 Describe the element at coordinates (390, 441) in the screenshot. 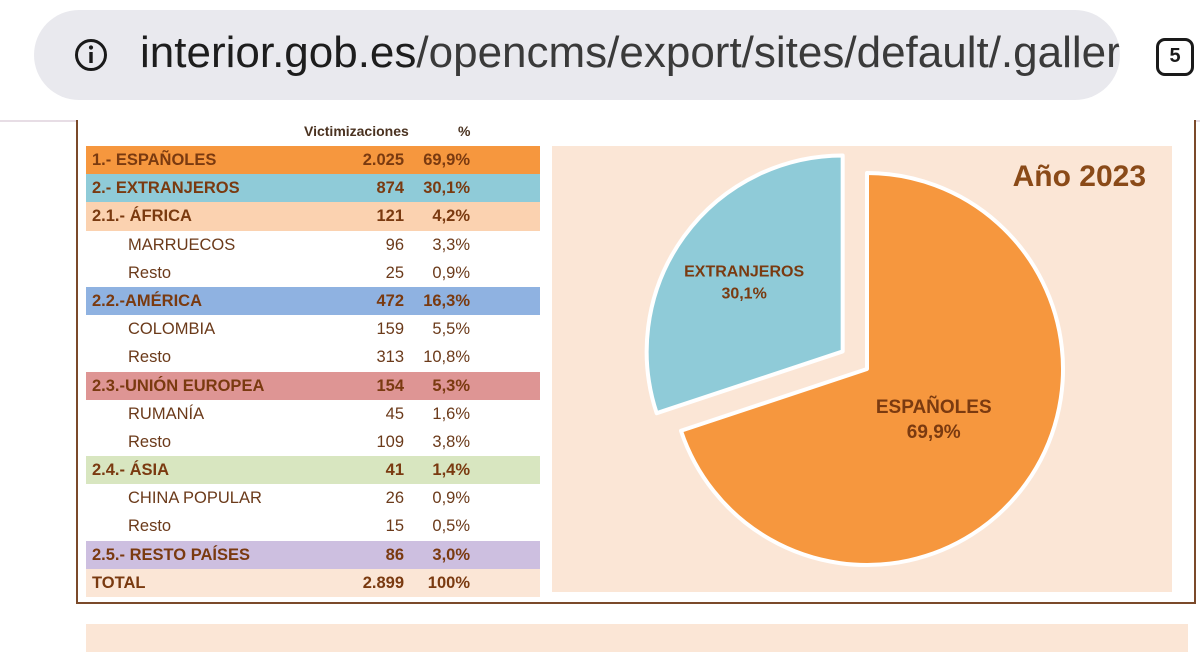

I see `row-value: 109` at that location.